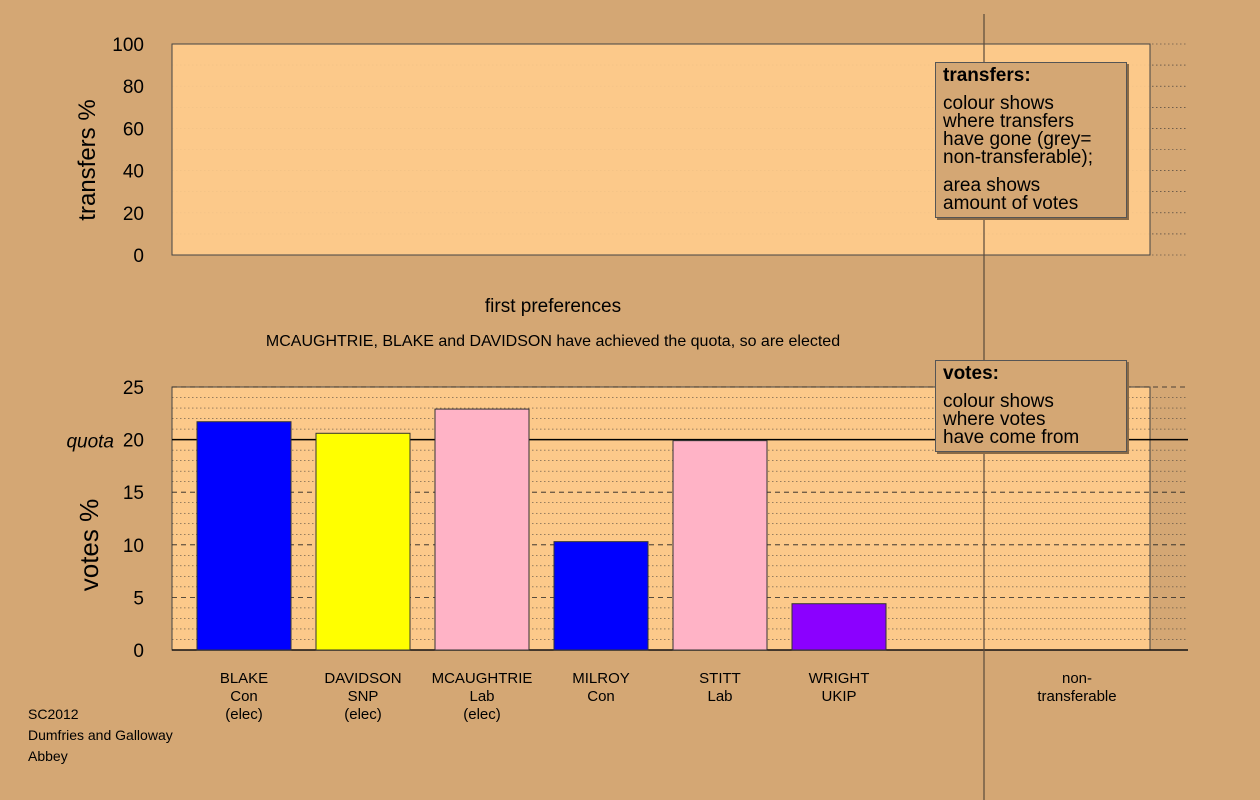  Describe the element at coordinates (48, 756) in the screenshot. I see `footer-line: Abbey` at that location.